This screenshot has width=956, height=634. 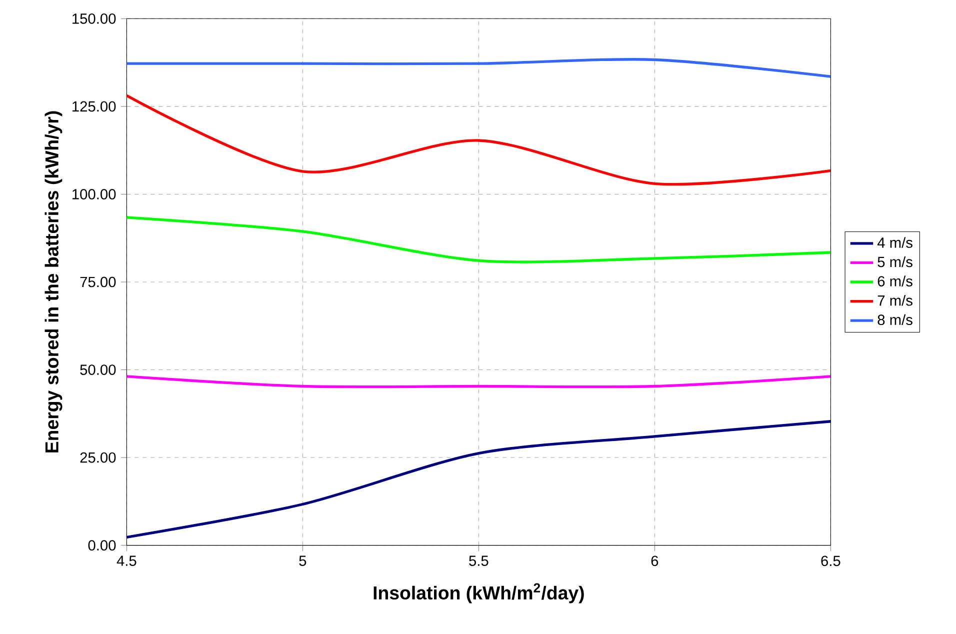 I want to click on y-tick-label: 25.00, so click(x=98, y=457).